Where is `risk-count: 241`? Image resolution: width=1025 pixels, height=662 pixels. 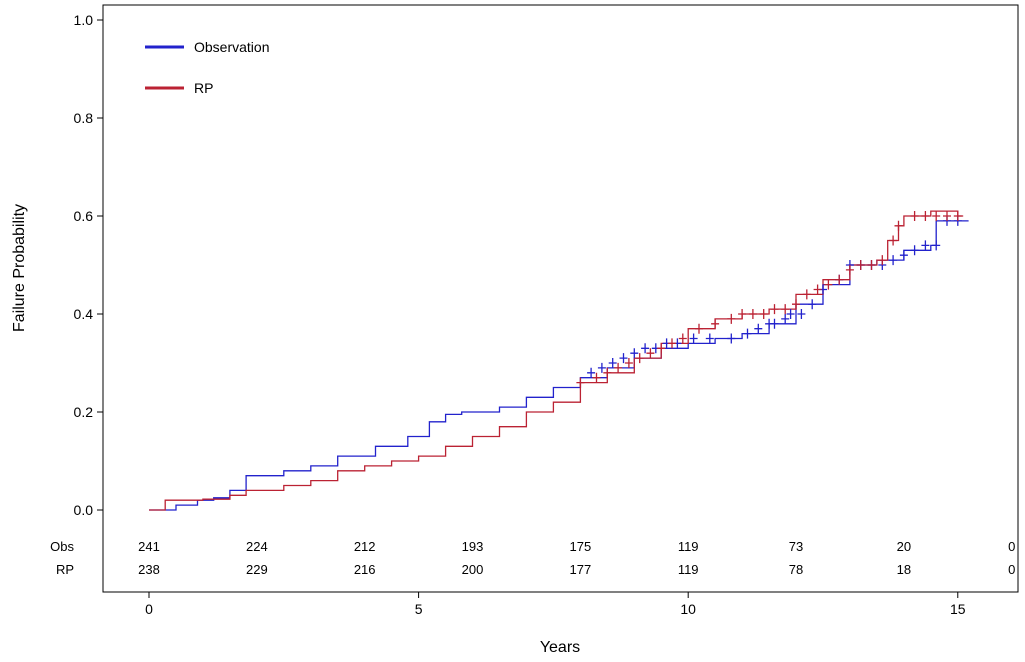 risk-count: 241 is located at coordinates (149, 546).